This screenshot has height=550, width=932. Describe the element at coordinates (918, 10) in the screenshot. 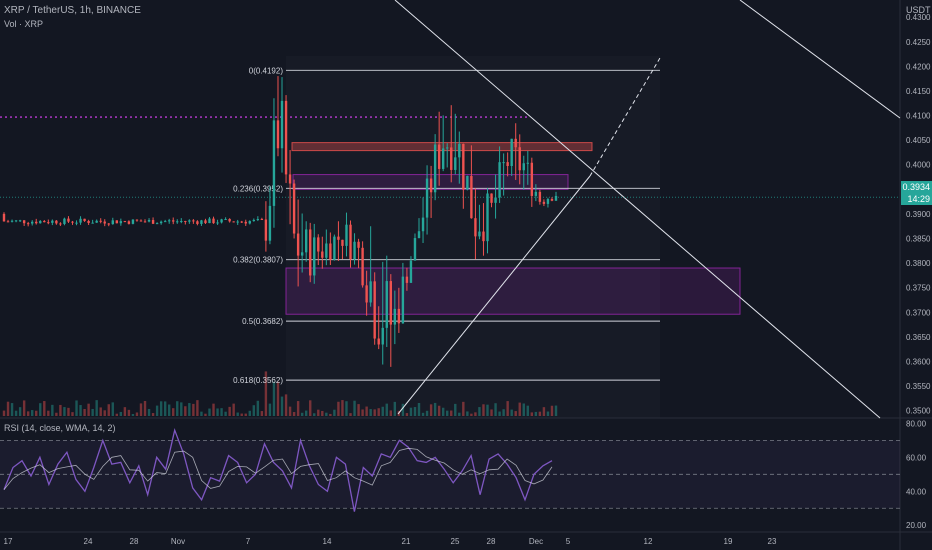

I see `currency-label: USDT` at that location.